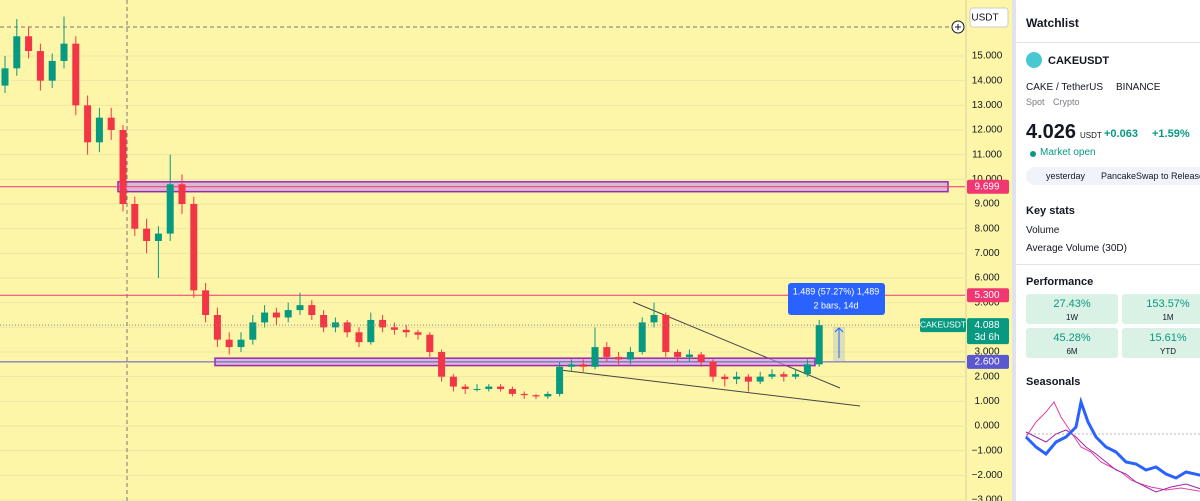 The height and width of the screenshot is (501, 1200). Describe the element at coordinates (1112, 438) in the screenshot. I see `seasonals-line` at that location.